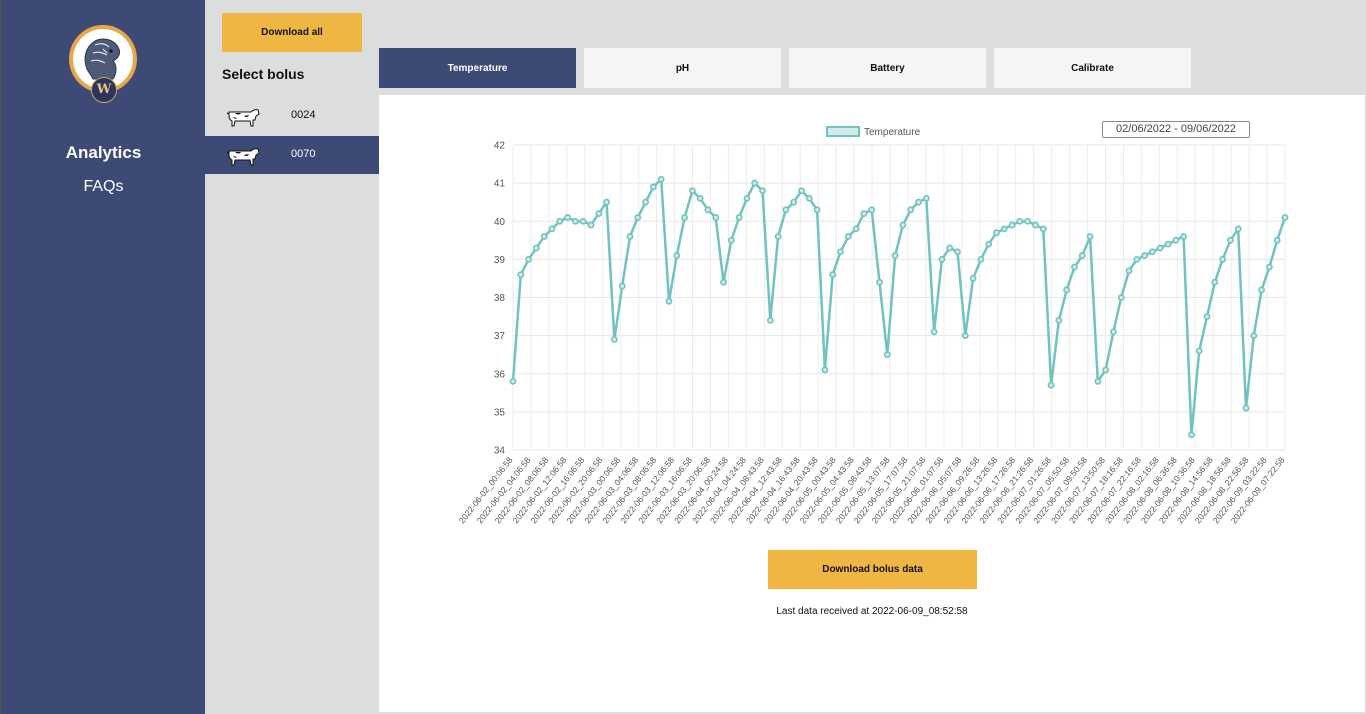  I want to click on bolus-item-0024: 0024, so click(292, 116).